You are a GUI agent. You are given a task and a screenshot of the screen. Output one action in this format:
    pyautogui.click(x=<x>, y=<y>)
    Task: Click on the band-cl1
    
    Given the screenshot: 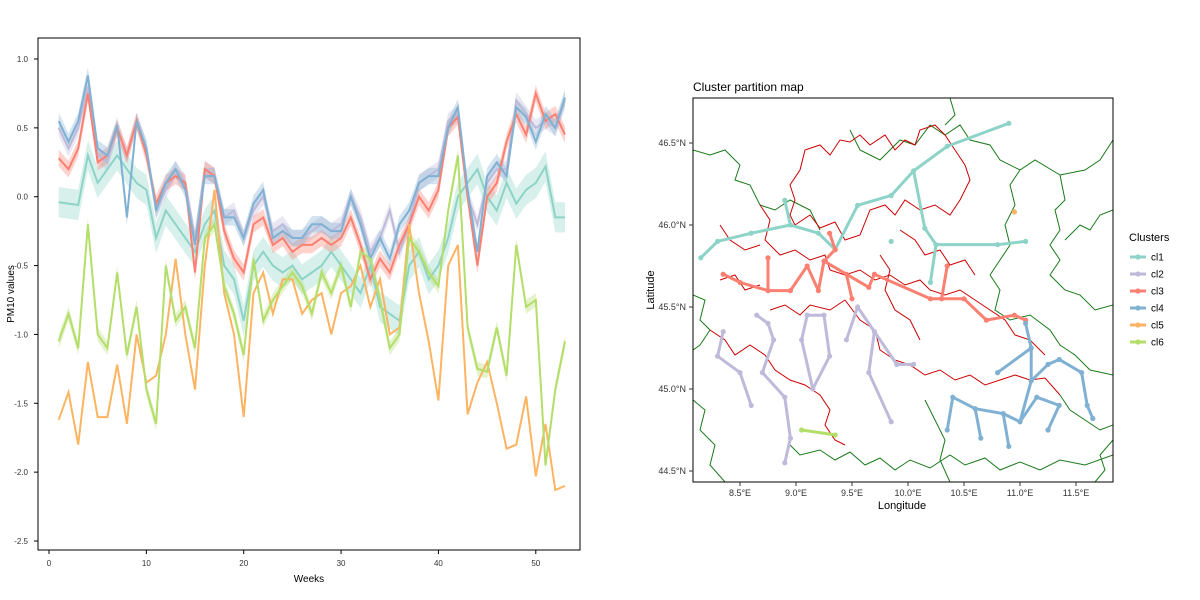 What is the action you would take?
    pyautogui.click(x=311, y=238)
    